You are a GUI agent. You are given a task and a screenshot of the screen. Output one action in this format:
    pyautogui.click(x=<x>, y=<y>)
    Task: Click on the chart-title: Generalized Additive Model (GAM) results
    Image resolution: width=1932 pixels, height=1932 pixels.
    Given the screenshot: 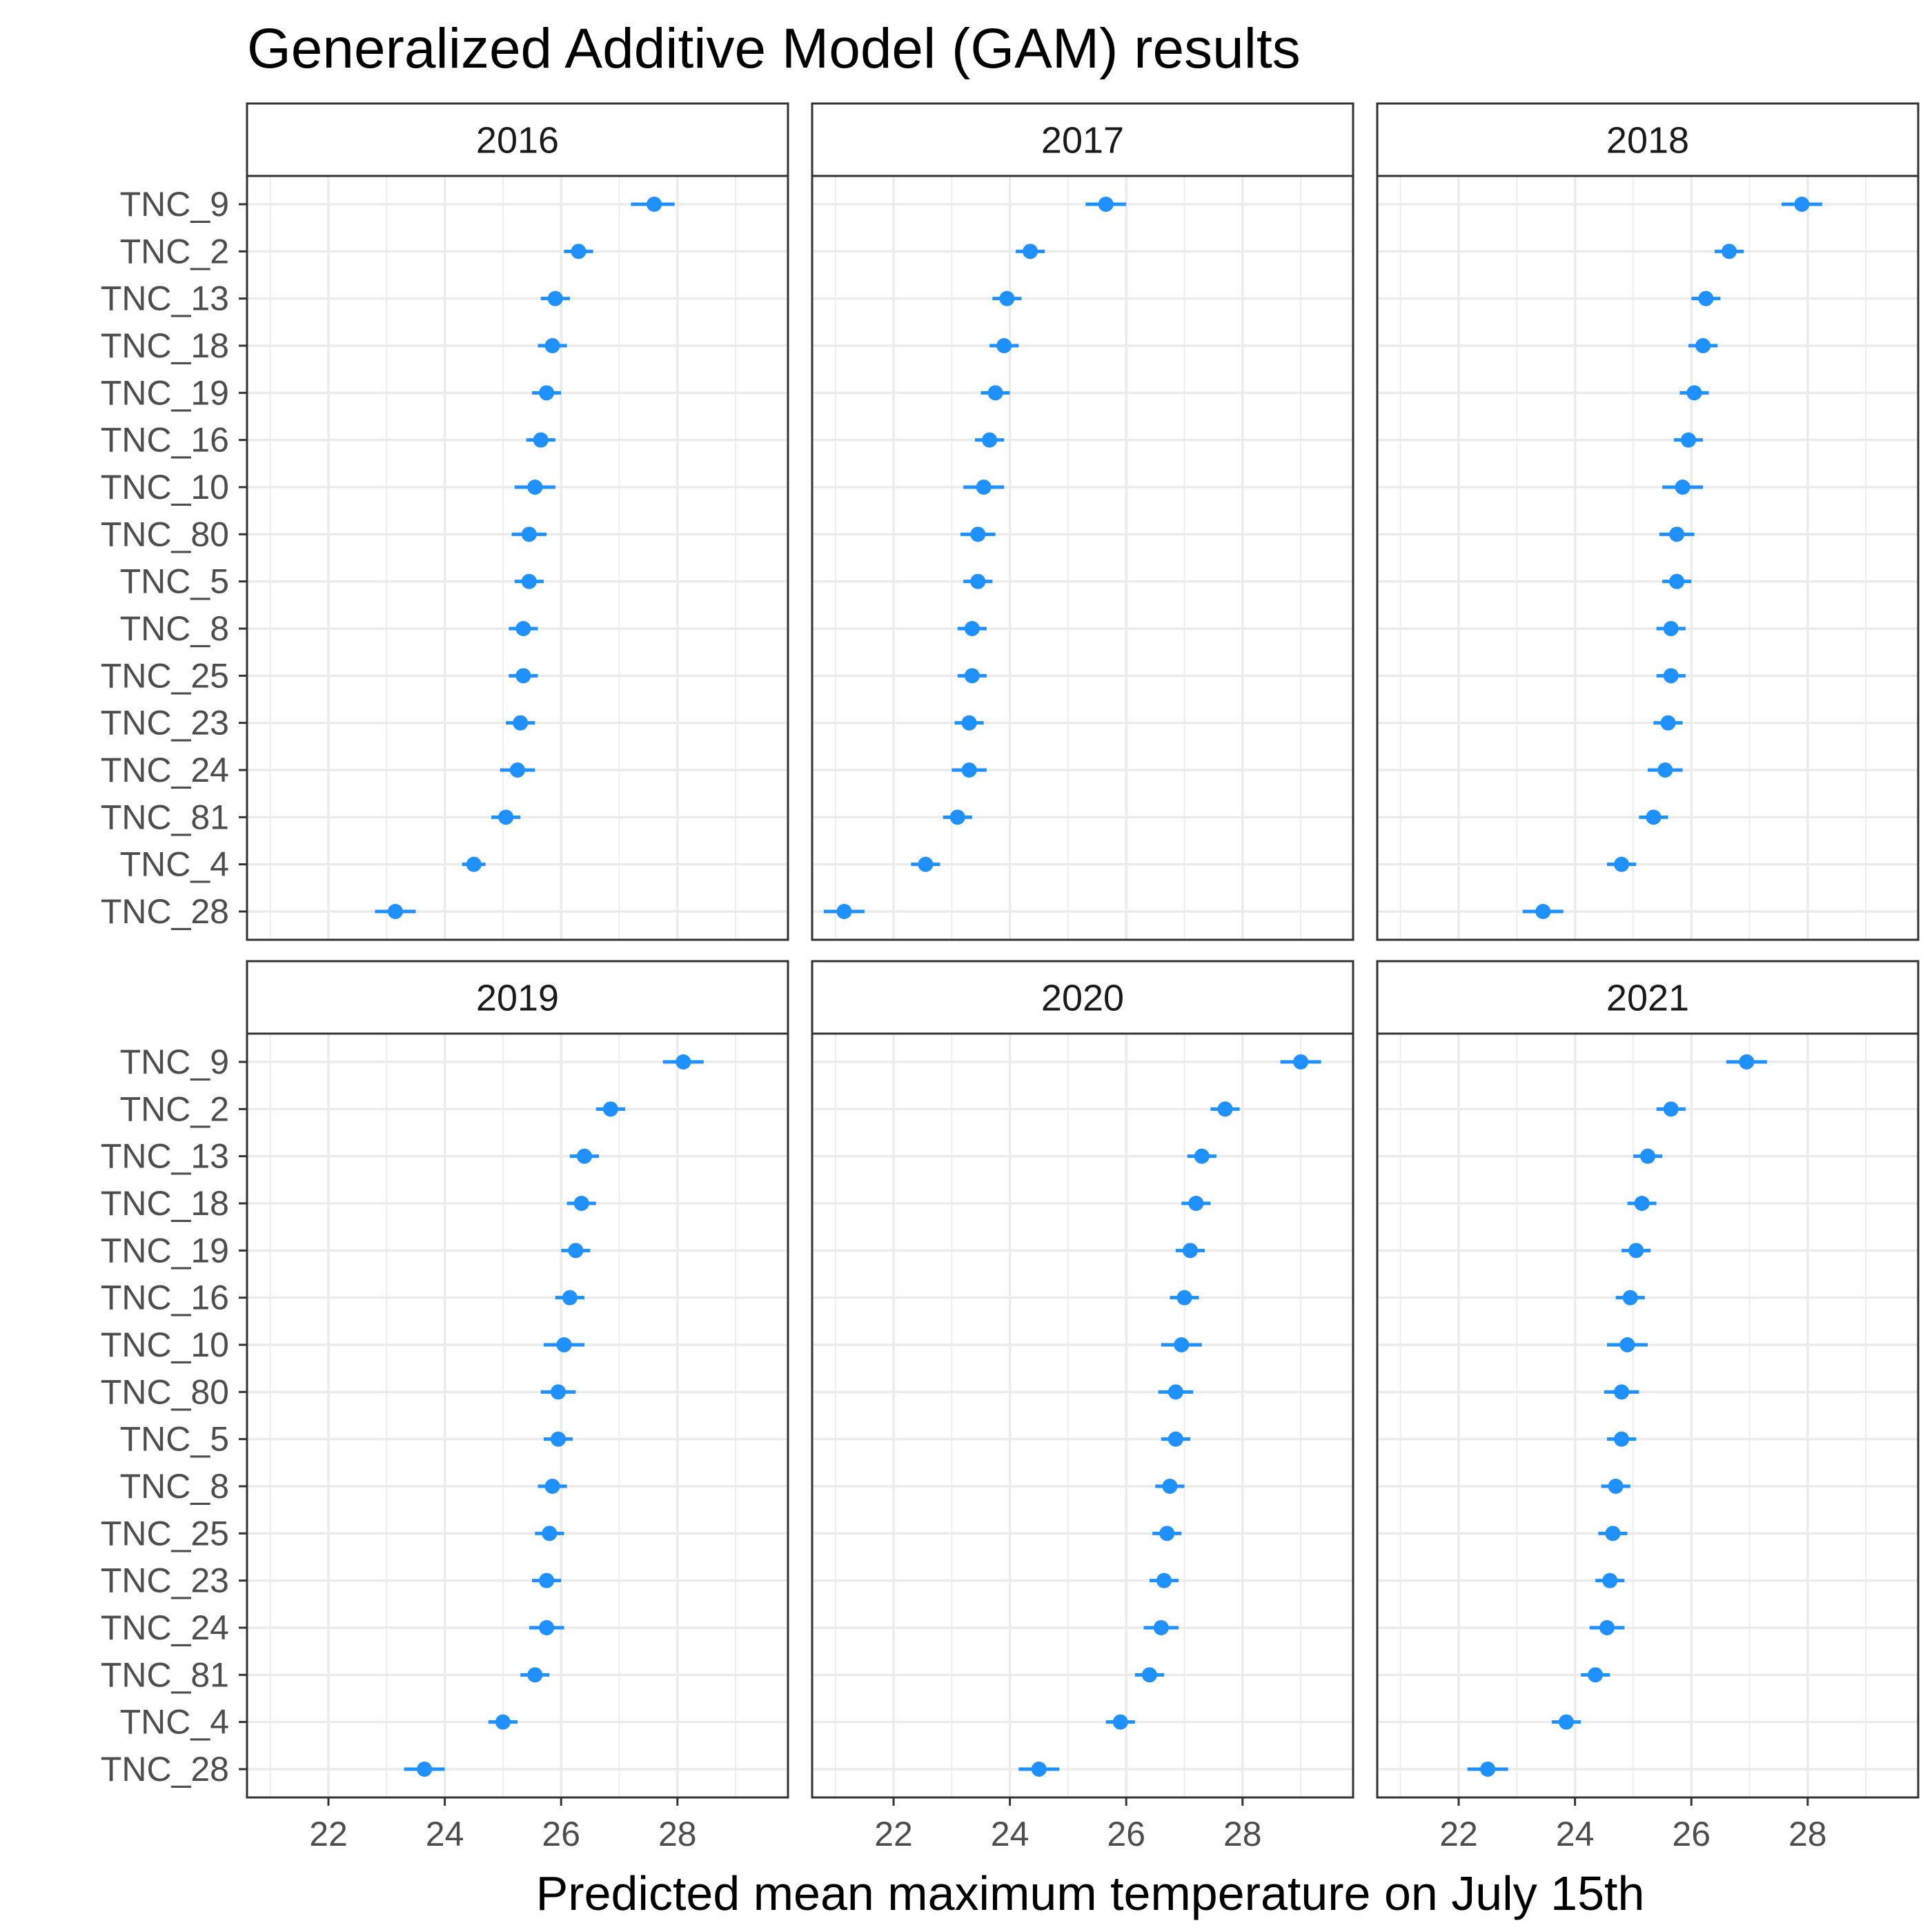 What is the action you would take?
    pyautogui.click(x=774, y=48)
    